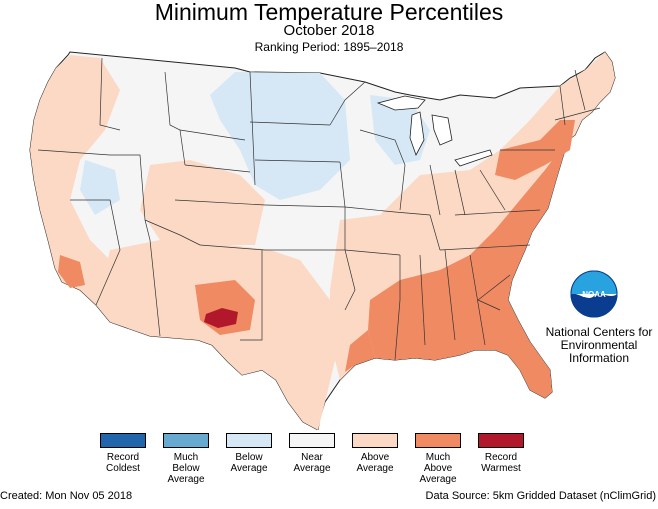 The image size is (658, 509). Describe the element at coordinates (312, 457) in the screenshot. I see `legend-label: Near` at that location.